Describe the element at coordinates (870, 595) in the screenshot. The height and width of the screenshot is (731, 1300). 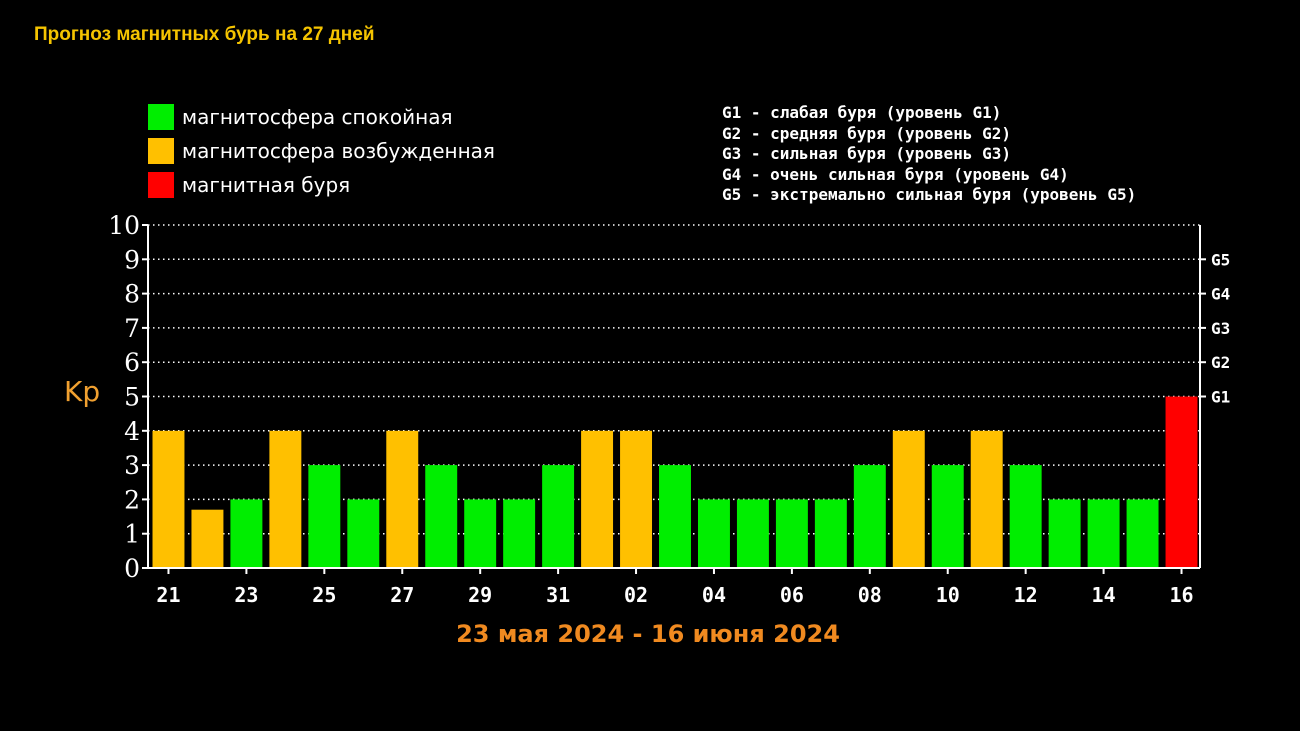
I see `x-tick-label: 08` at that location.